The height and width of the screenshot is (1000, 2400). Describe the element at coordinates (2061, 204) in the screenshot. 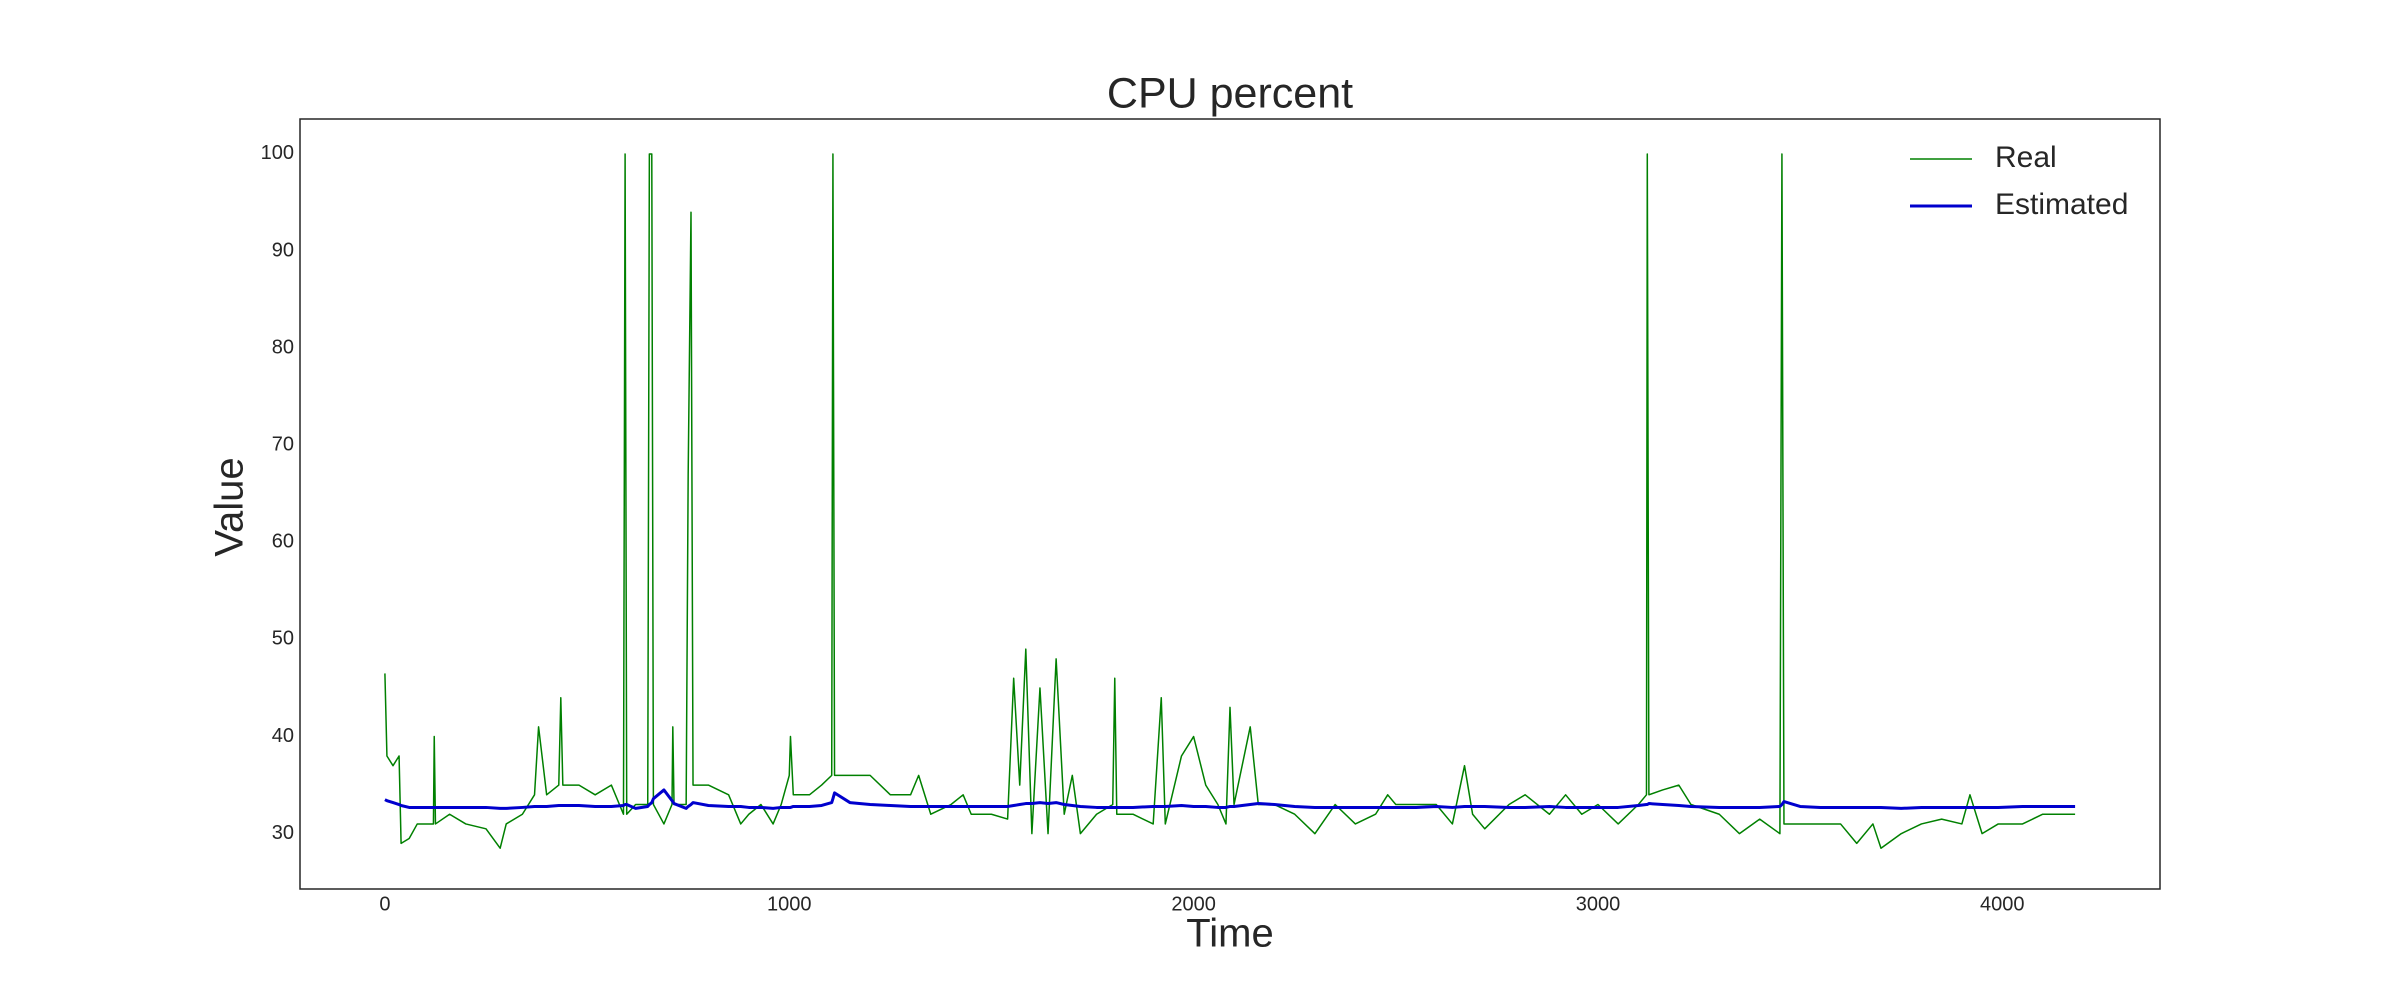

I see `legend-label: Estimated` at that location.